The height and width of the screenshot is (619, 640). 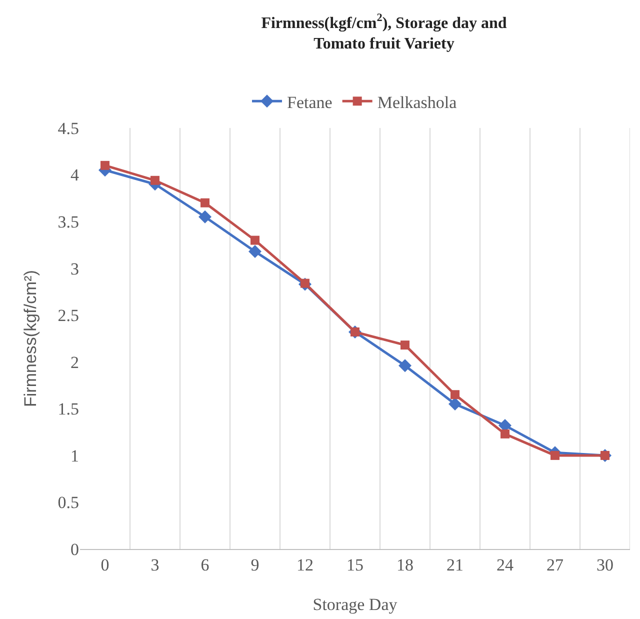 I want to click on legend-label: Melkashola, so click(x=417, y=102).